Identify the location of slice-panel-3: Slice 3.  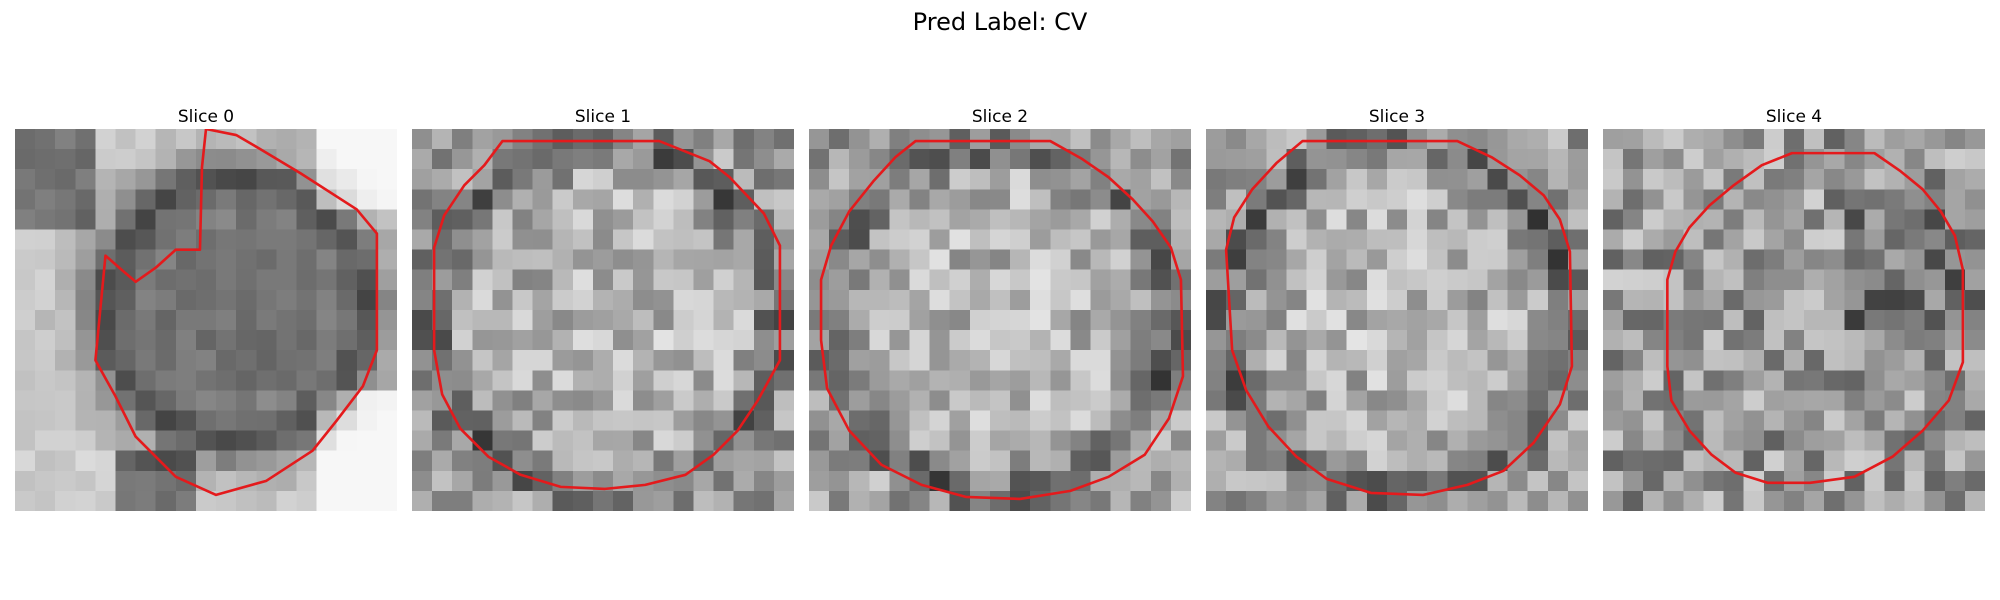
(1397, 308).